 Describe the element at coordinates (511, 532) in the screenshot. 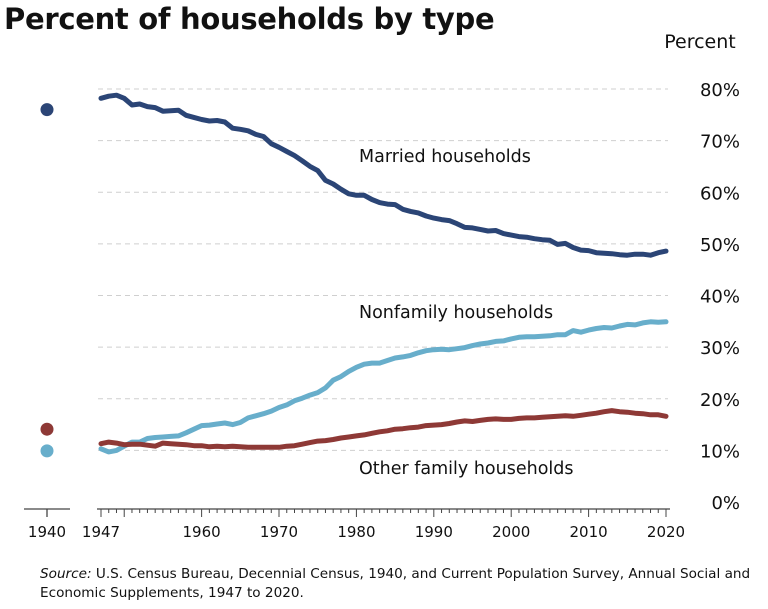

I see `x-tick-label: 2000` at that location.